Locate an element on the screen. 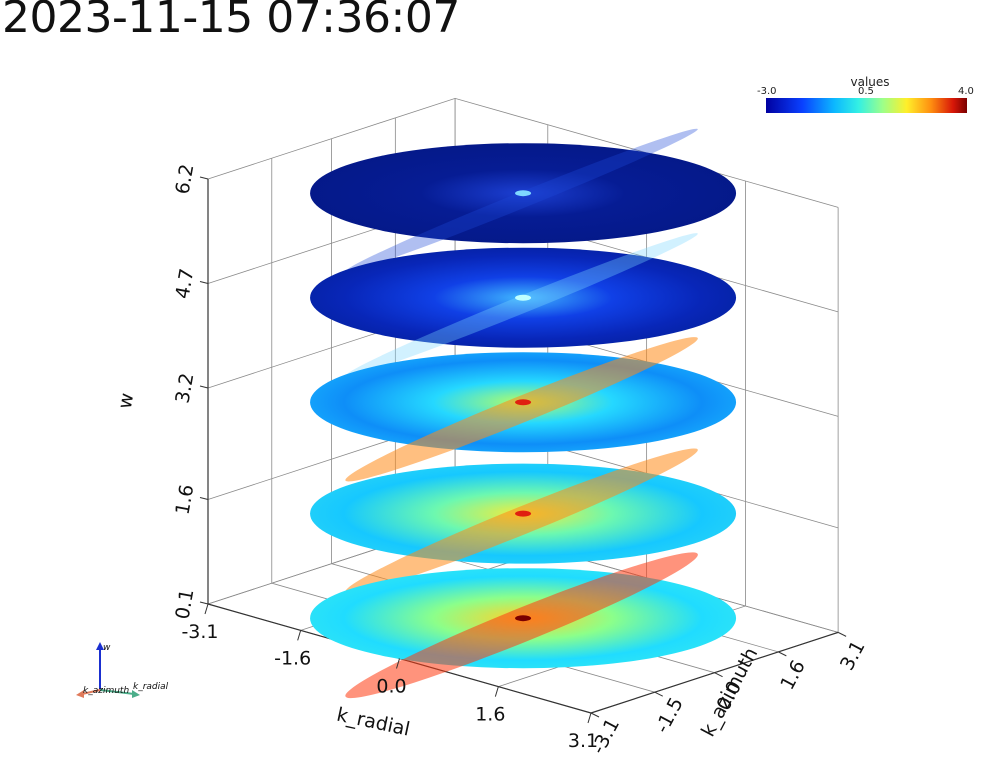 The width and height of the screenshot is (1008, 763). w-tick-label-0: 0.1 is located at coordinates (185, 604).